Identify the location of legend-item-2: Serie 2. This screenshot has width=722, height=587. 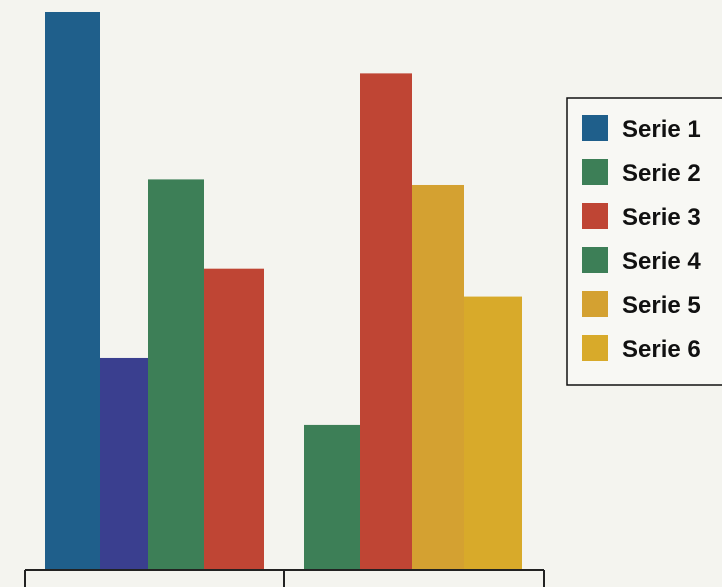
(641, 173).